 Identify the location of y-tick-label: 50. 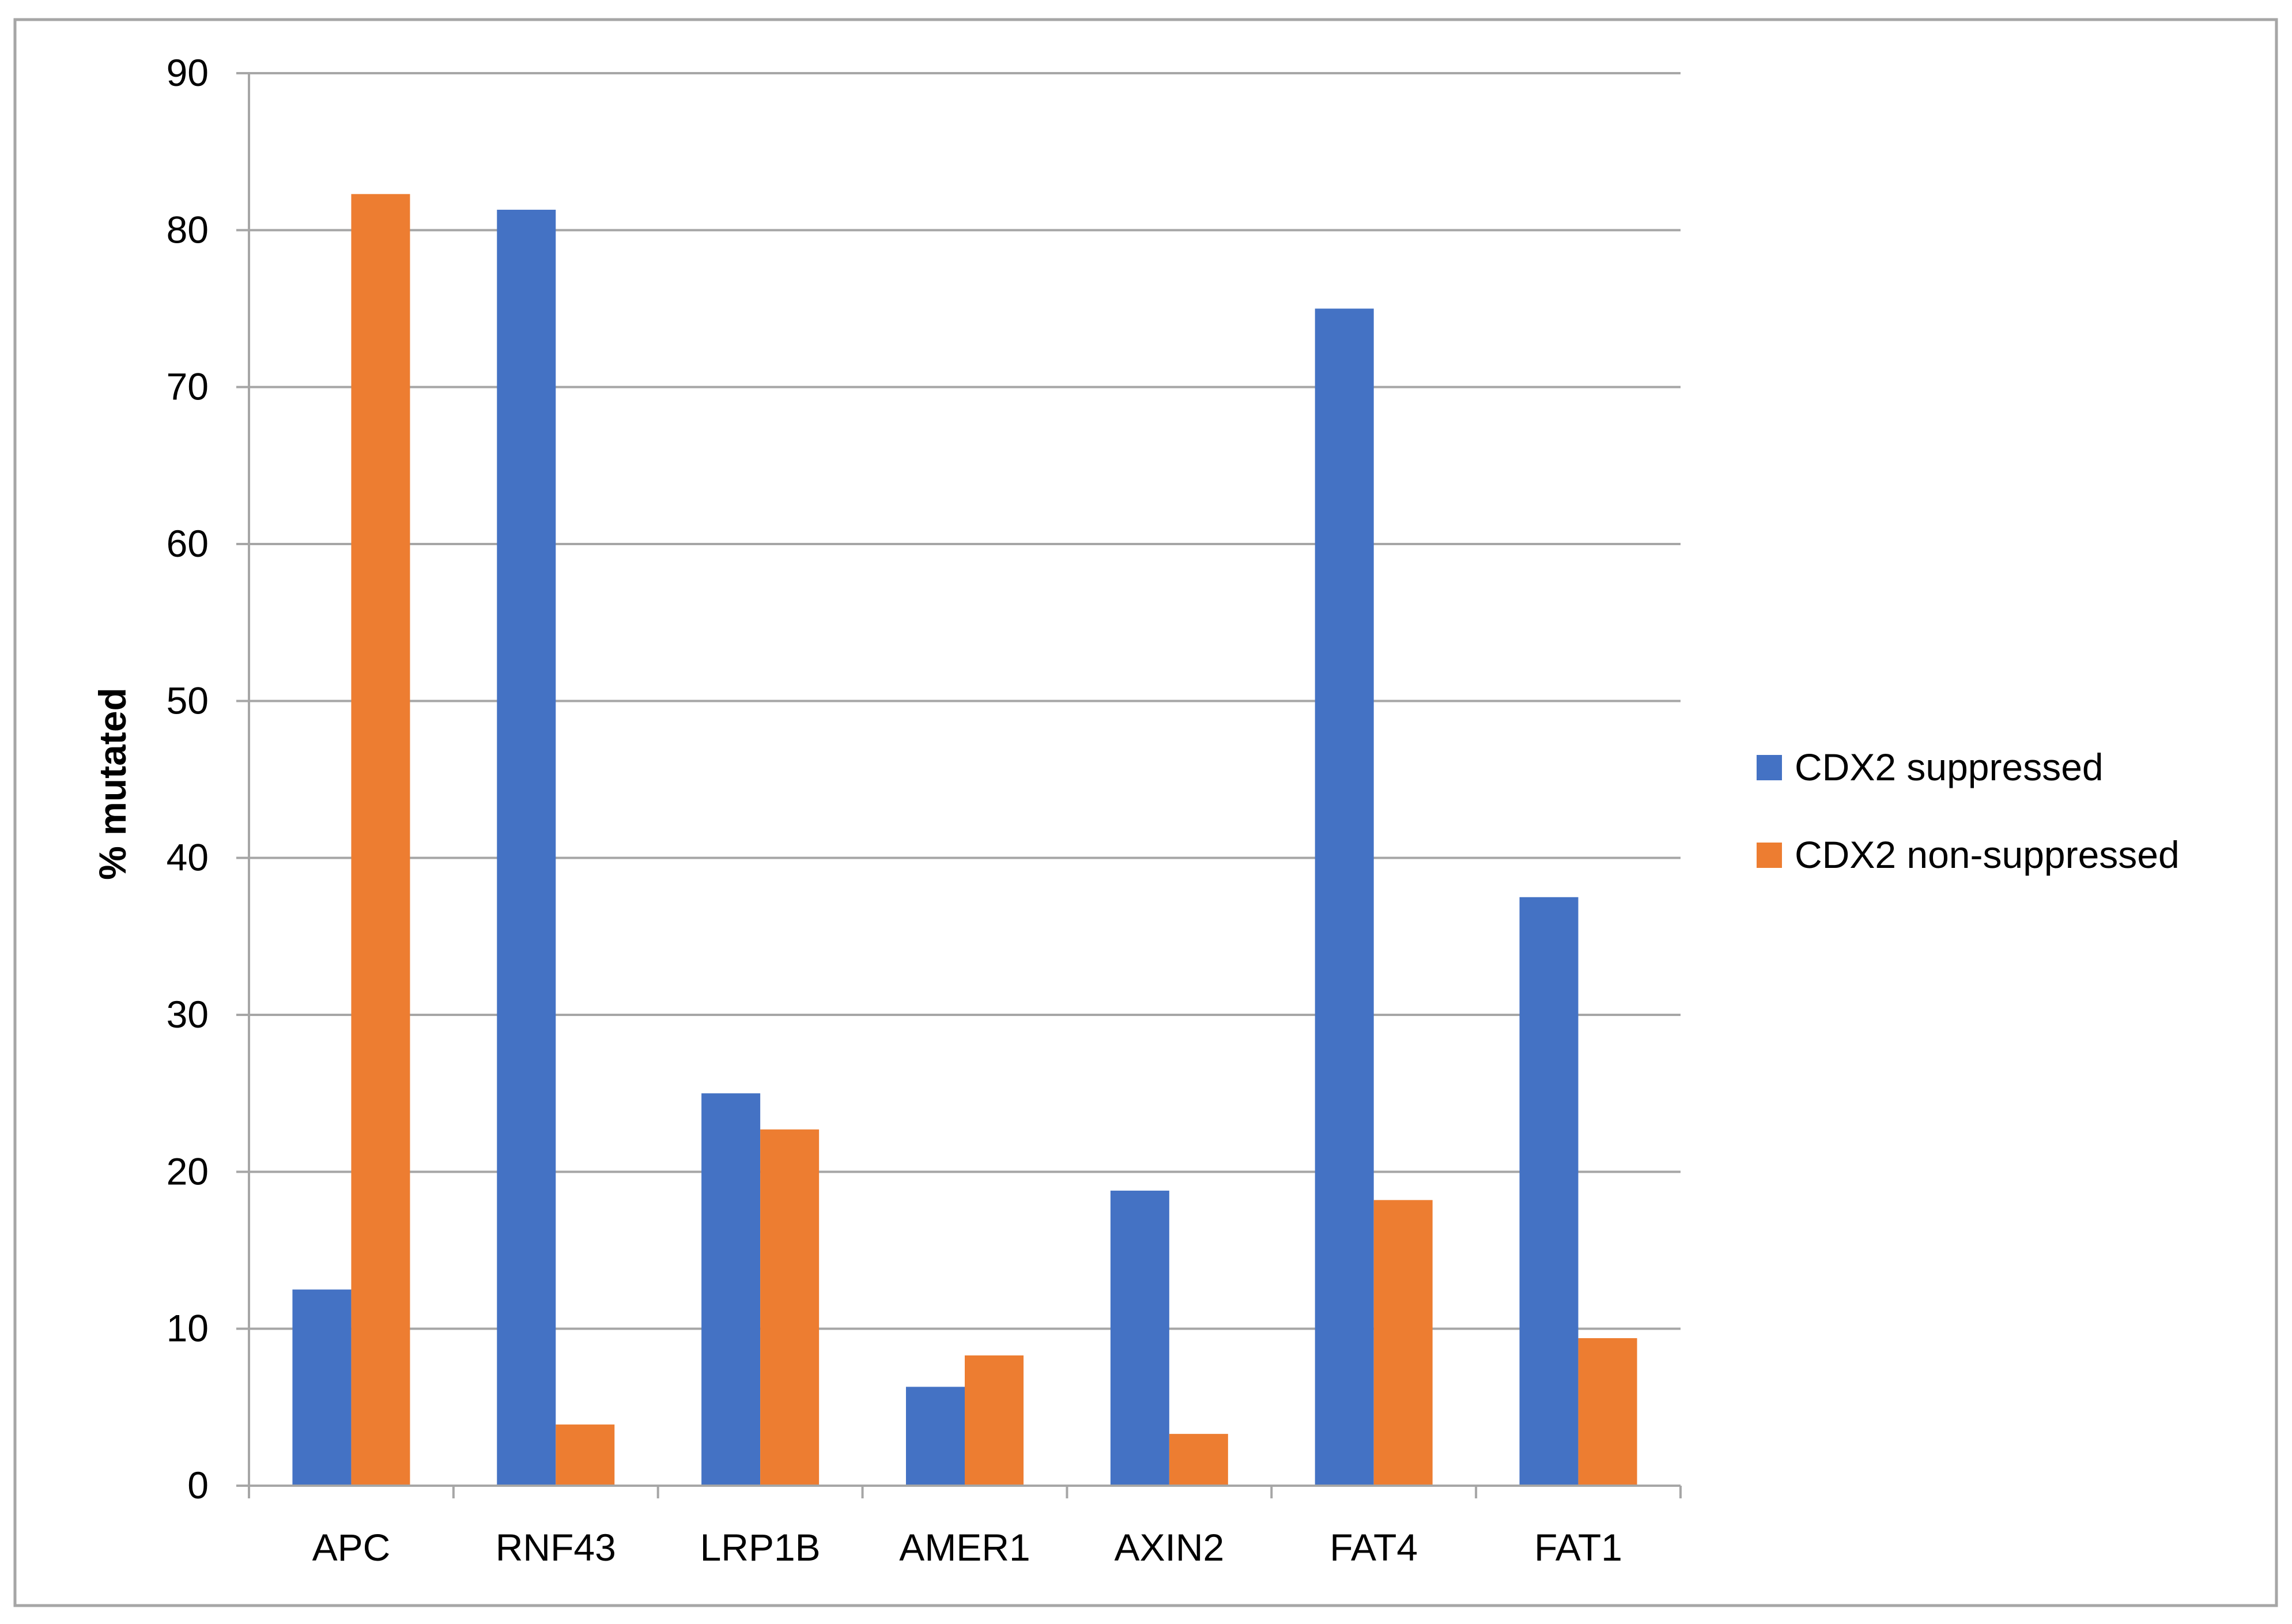
(188, 700).